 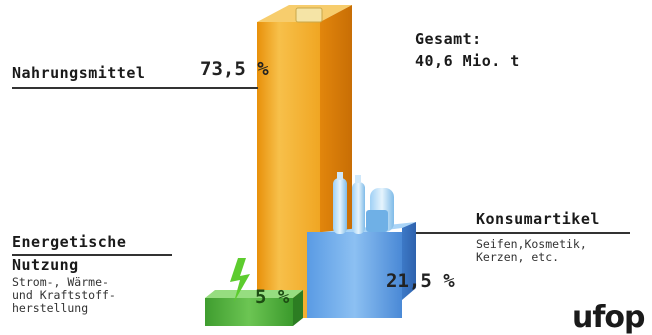 I want to click on consumer-label: Konsumartikel, so click(x=538, y=219).